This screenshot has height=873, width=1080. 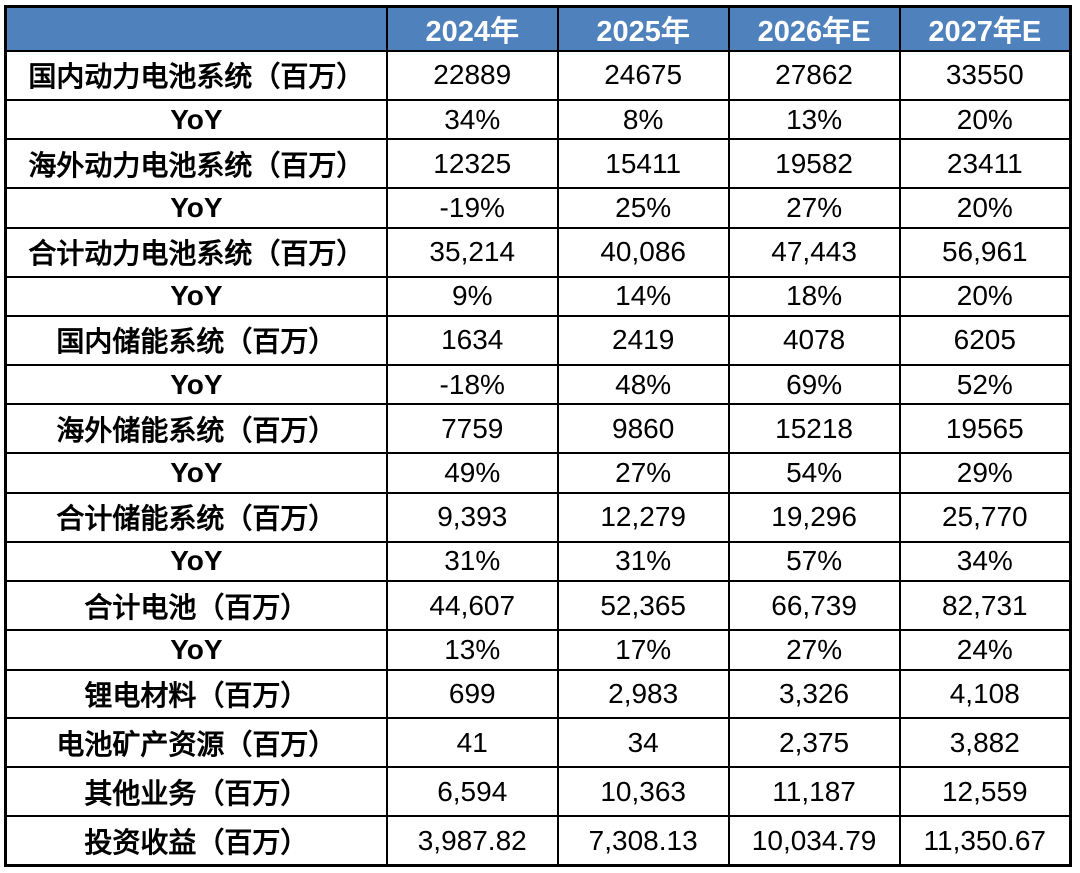 I want to click on table-cell: 699, so click(x=472, y=694).